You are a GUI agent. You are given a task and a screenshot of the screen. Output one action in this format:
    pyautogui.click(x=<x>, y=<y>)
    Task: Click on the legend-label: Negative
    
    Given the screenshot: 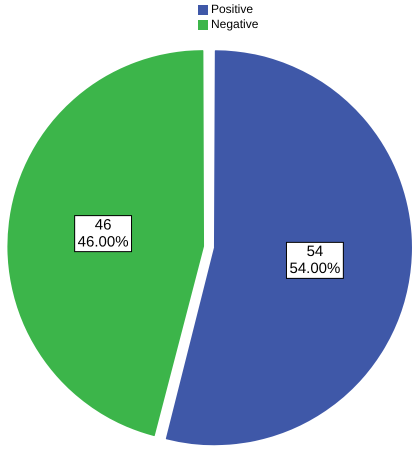 What is the action you would take?
    pyautogui.click(x=234, y=24)
    